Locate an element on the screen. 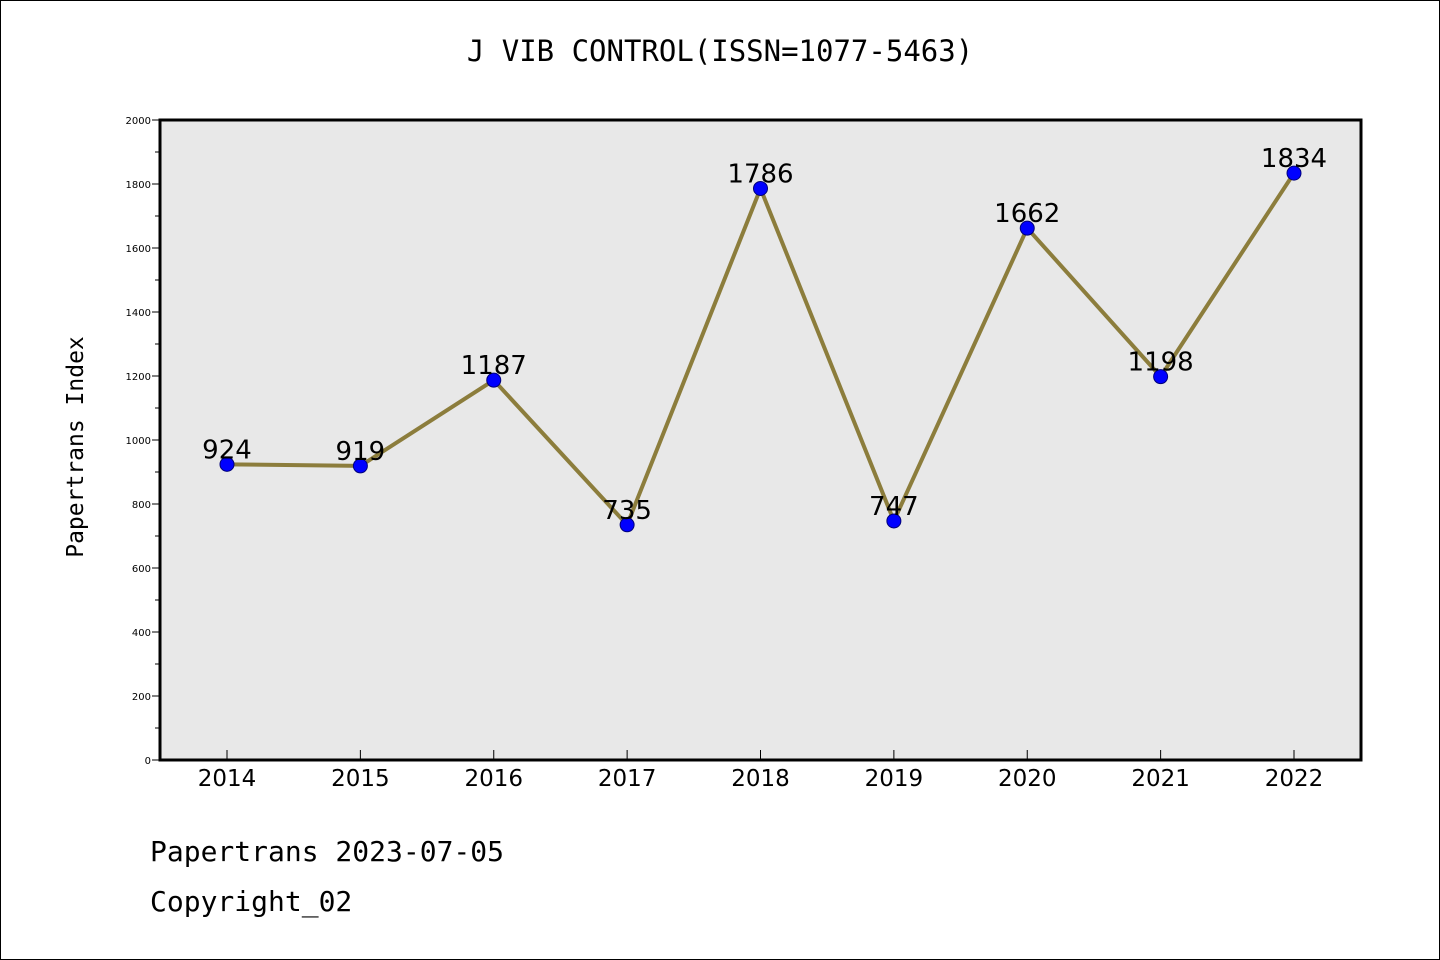 Image resolution: width=1440 pixels, height=960 pixels. data-label: 1834 is located at coordinates (1294, 159).